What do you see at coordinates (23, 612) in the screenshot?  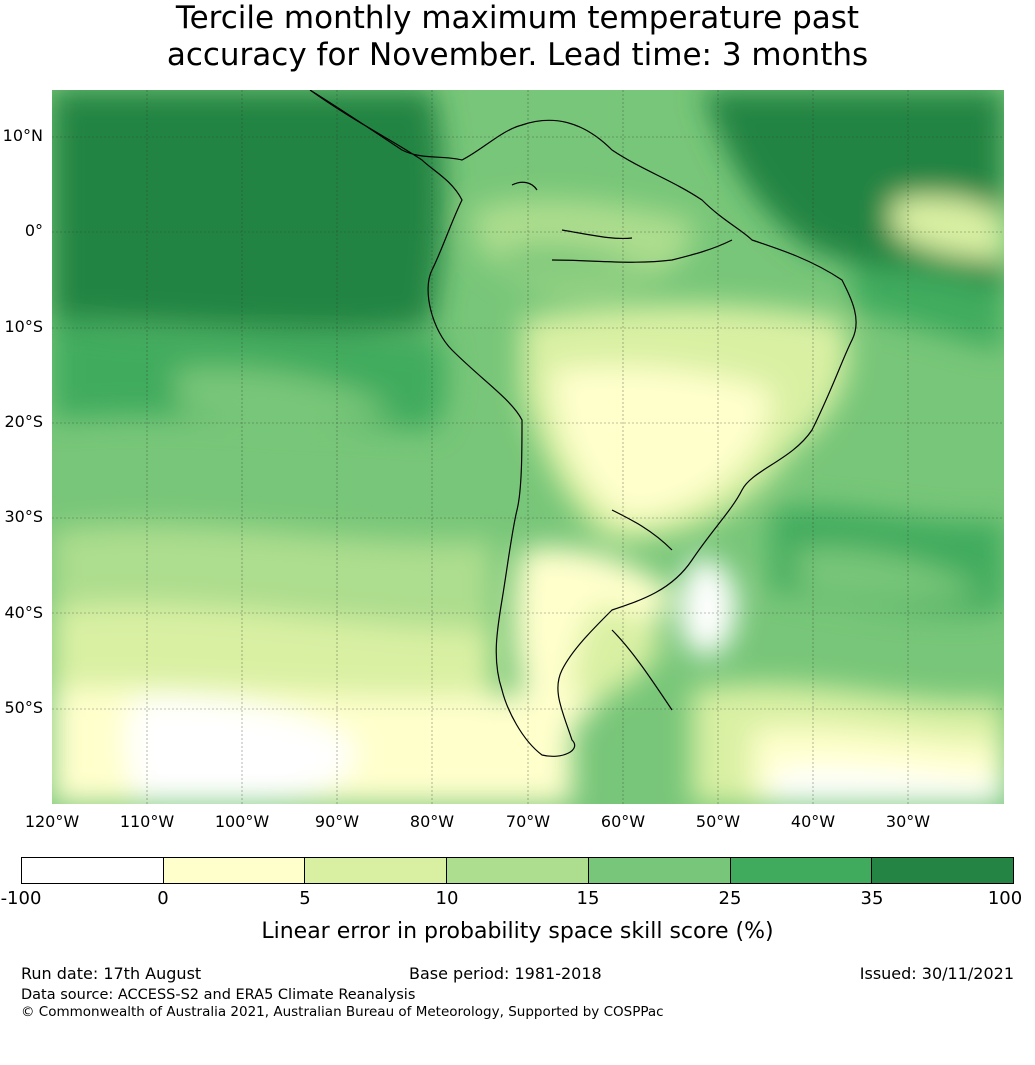 I see `lat-label-40s: 40°S` at bounding box center [23, 612].